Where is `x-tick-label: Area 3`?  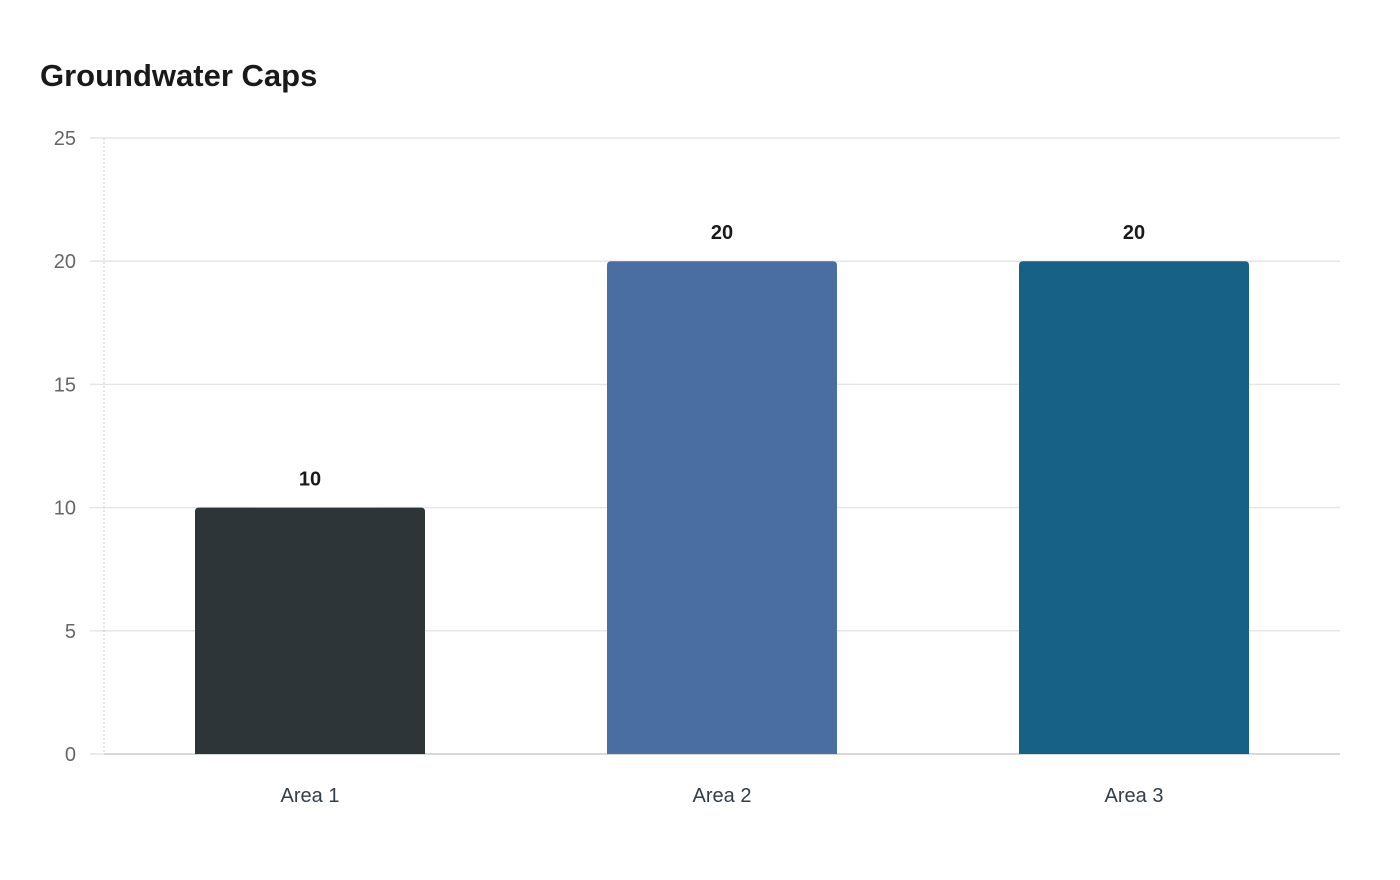 x-tick-label: Area 3 is located at coordinates (1134, 796).